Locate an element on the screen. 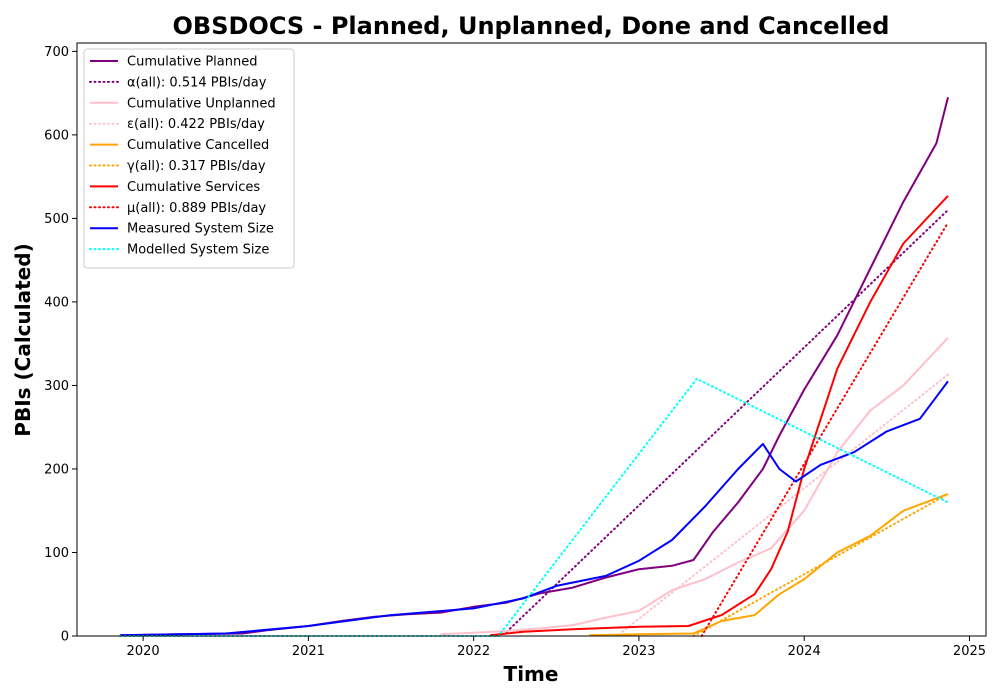 The image size is (1000, 700). legend-label: α(all): 0.514 PBIs/day is located at coordinates (197, 82).